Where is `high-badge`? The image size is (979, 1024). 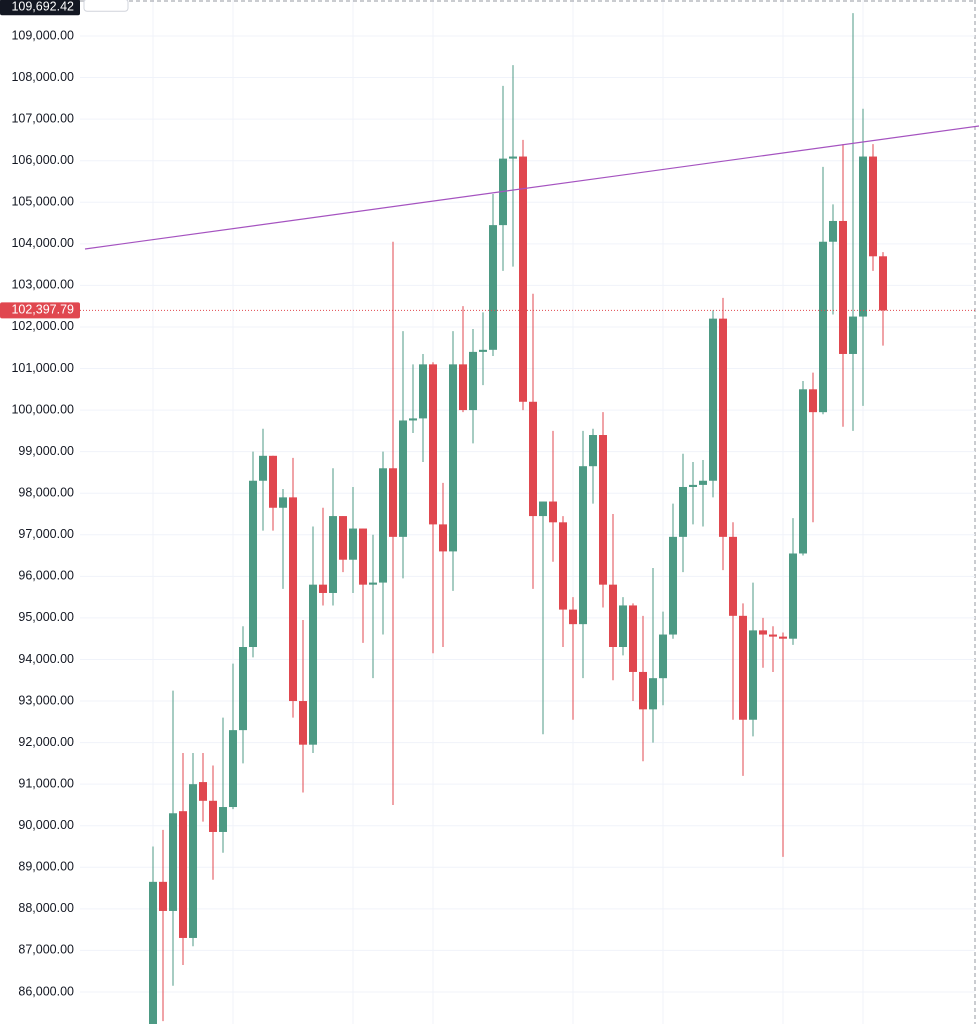
high-badge is located at coordinates (40, 8).